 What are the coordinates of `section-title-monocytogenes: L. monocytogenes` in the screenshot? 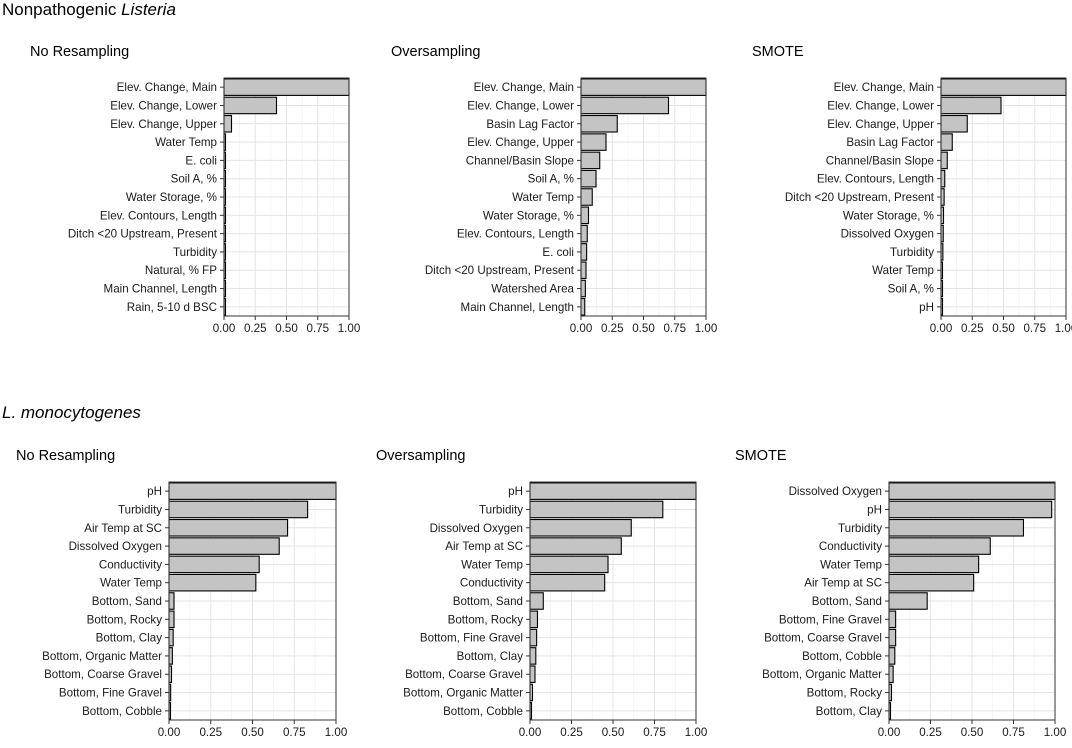 It's located at (71, 413).